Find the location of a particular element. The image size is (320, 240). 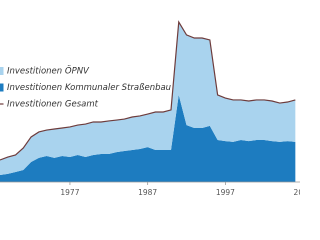

legend-label: Investitionen Gesamt is located at coordinates (53, 105).